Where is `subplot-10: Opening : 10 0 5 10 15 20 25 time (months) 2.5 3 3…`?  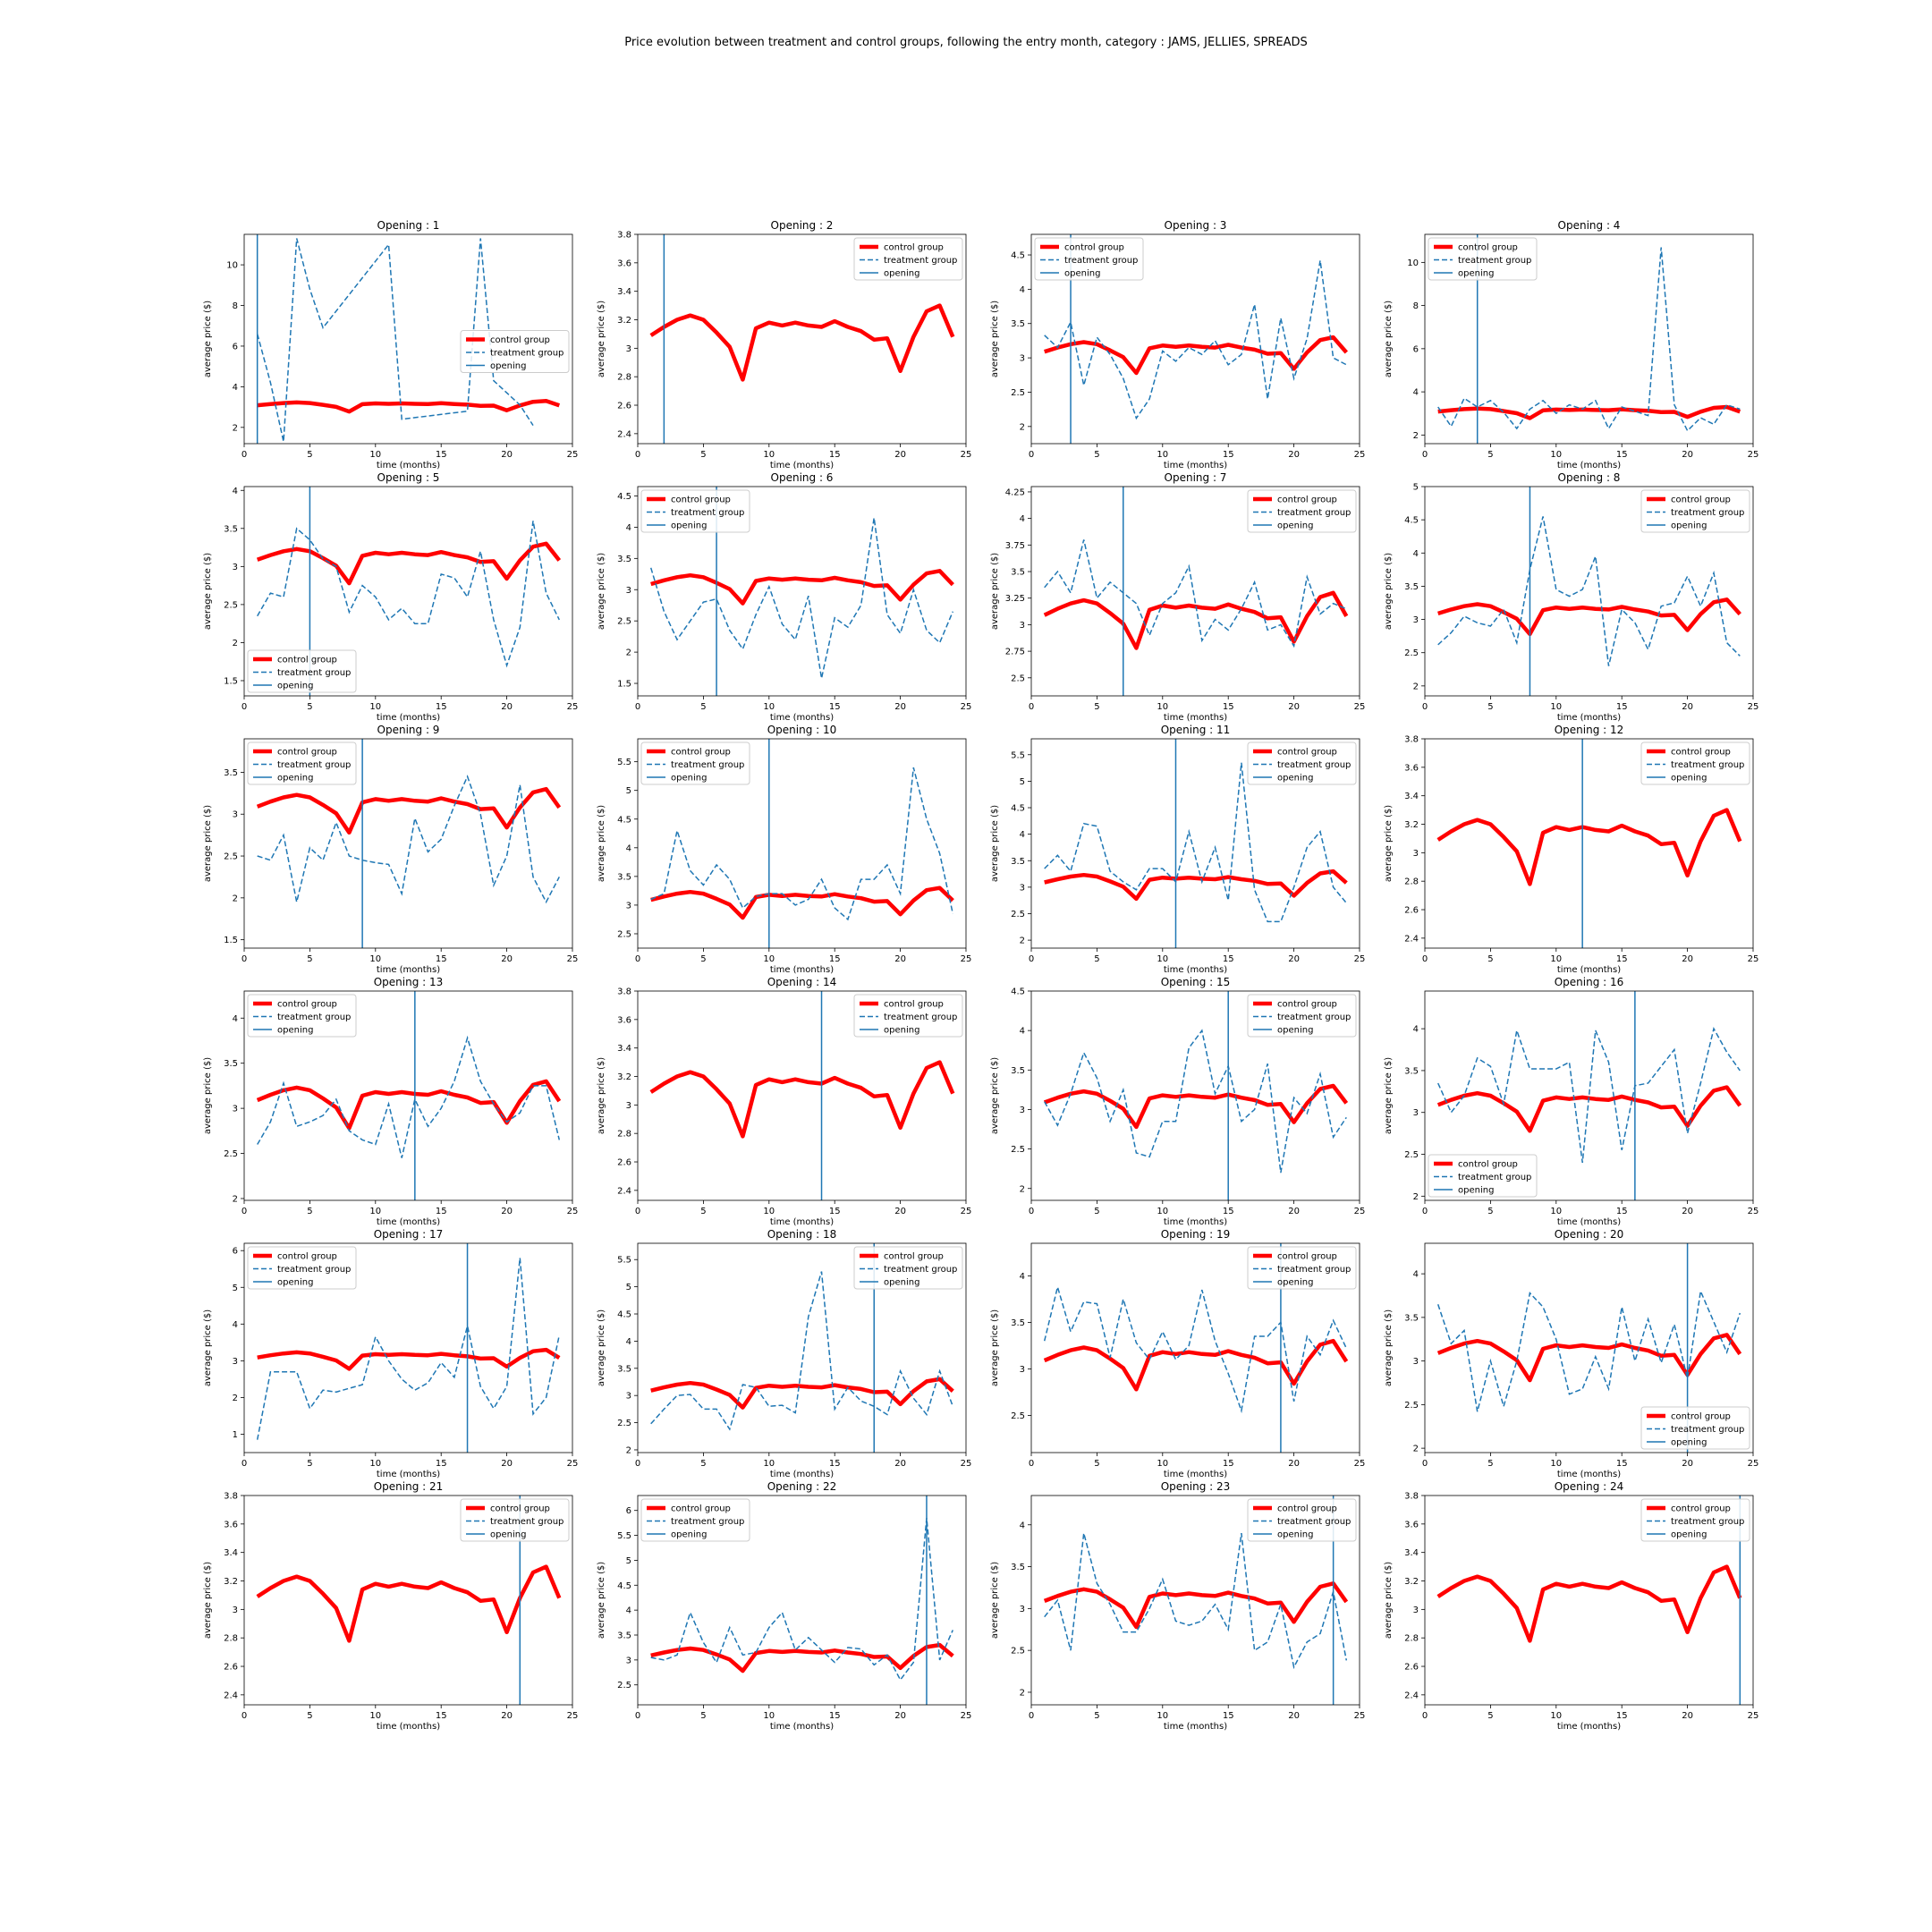
subplot-10: Opening : 10 0 5 10 15 20 25 time (months) 2.5 3 3… is located at coordinates (784, 849).